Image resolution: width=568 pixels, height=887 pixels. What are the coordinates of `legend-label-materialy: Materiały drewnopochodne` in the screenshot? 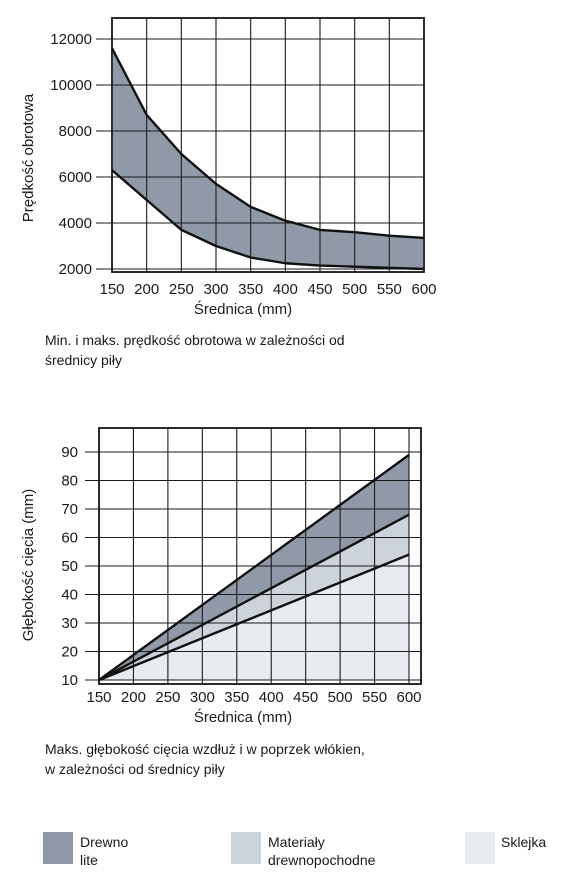 It's located at (321, 851).